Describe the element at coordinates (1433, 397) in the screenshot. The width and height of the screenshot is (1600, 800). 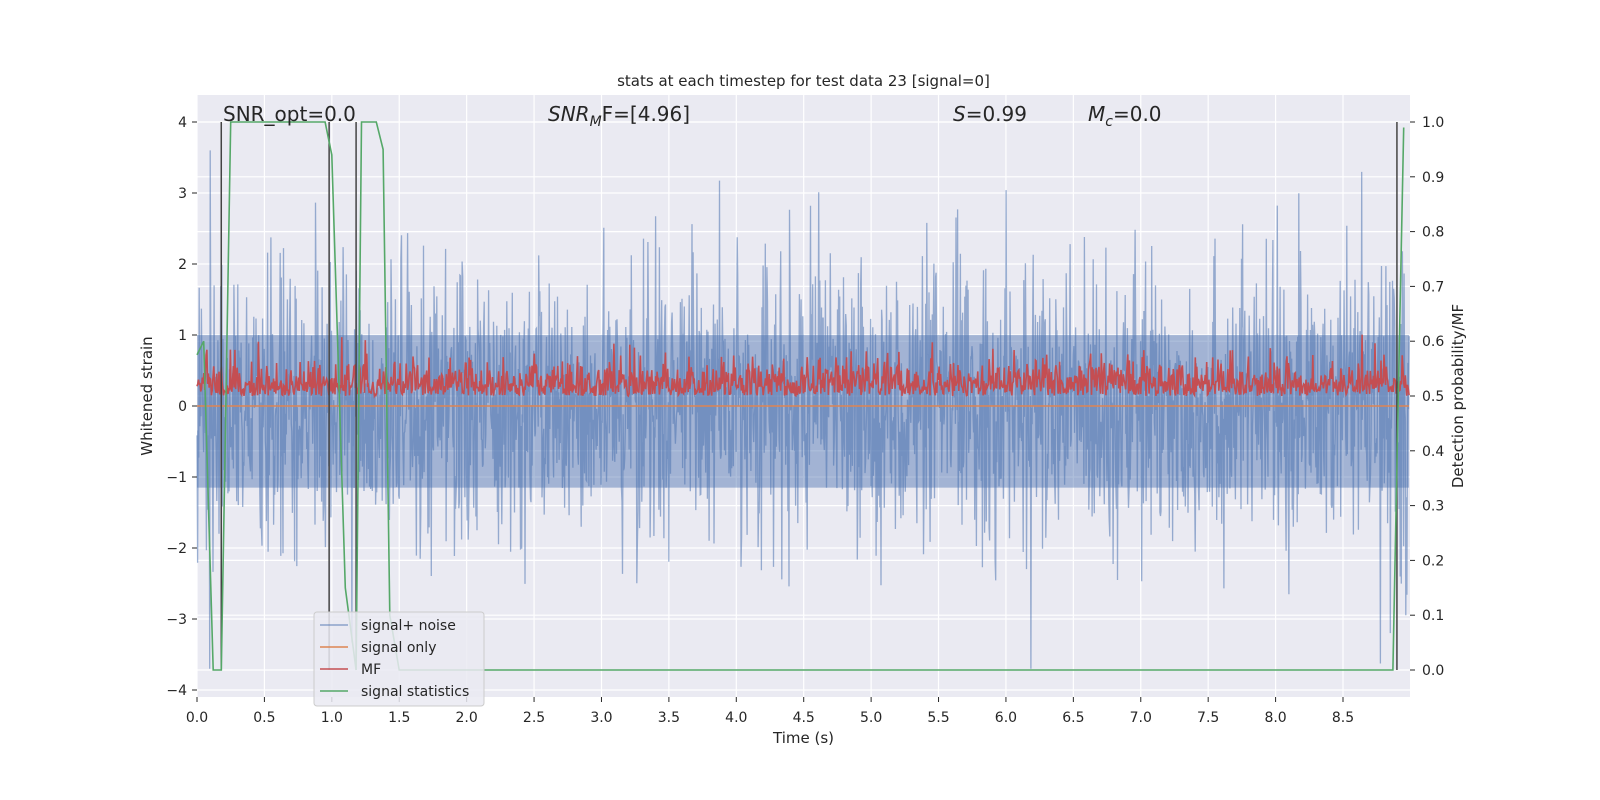
I see `y2-tick-label: 0.5` at that location.